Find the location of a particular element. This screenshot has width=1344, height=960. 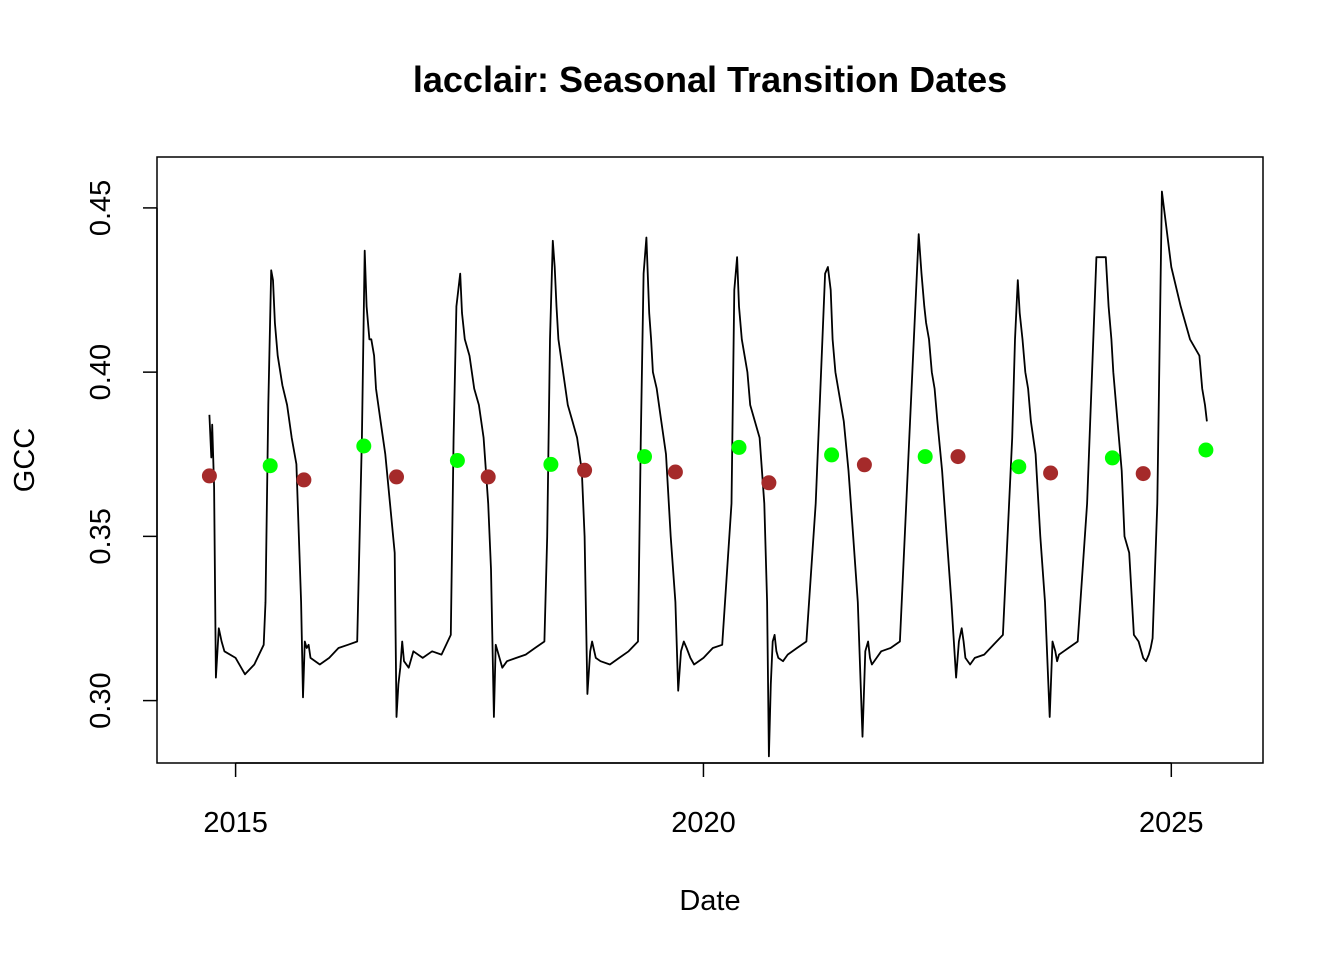

y-axis-label: GCC is located at coordinates (25, 460).